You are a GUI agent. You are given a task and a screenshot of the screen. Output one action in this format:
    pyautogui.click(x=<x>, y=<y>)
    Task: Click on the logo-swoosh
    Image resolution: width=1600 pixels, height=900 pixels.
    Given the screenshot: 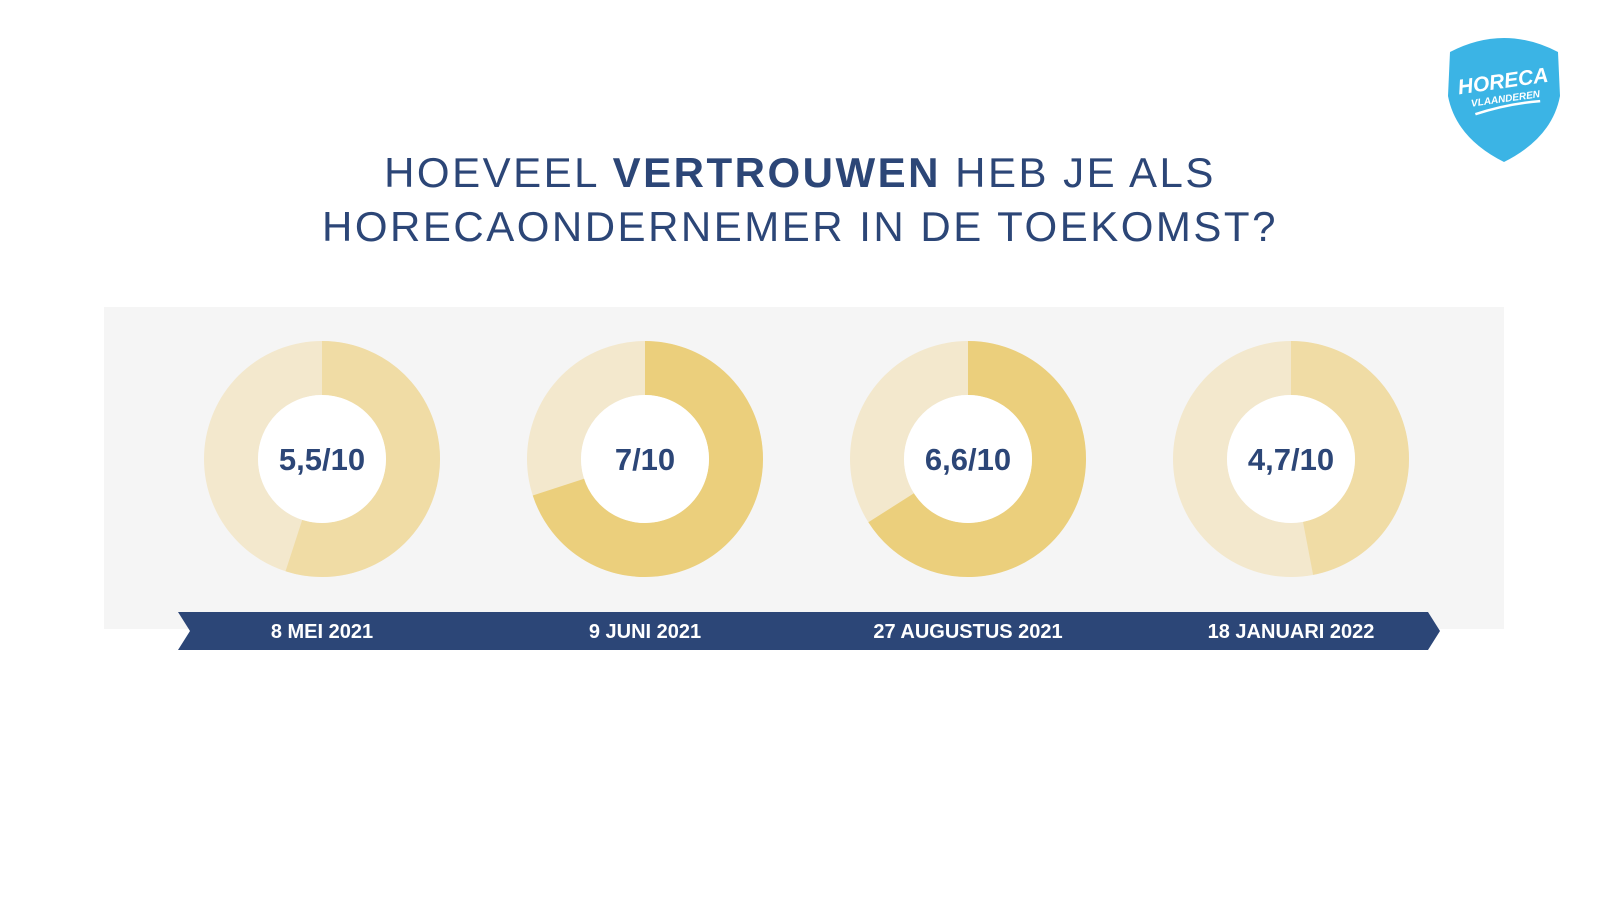 What is the action you would take?
    pyautogui.click(x=1507, y=107)
    